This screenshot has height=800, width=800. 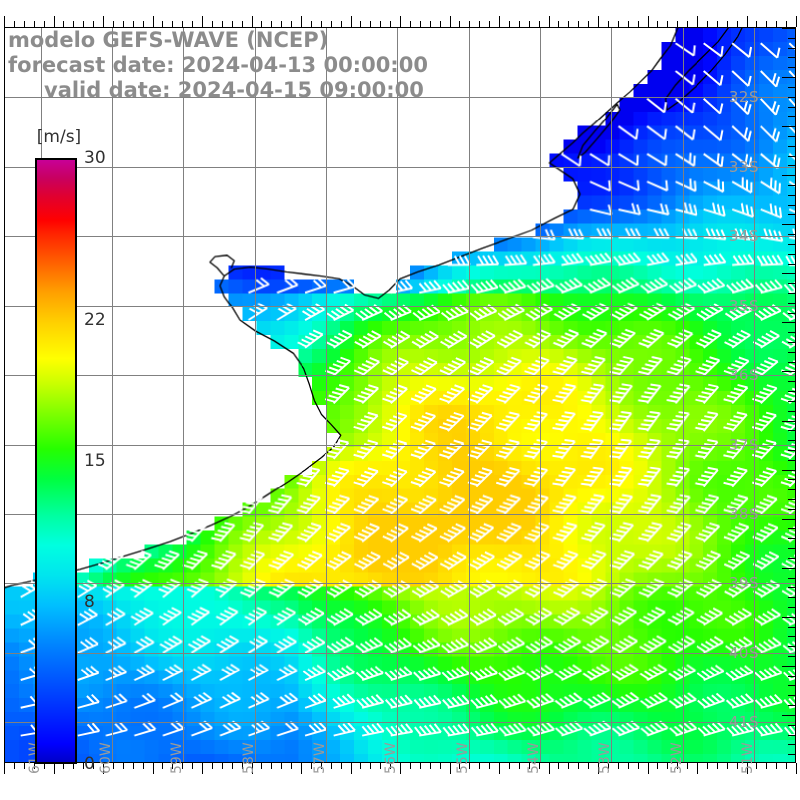 I want to click on longitude-label: 55W, so click(x=462, y=758).